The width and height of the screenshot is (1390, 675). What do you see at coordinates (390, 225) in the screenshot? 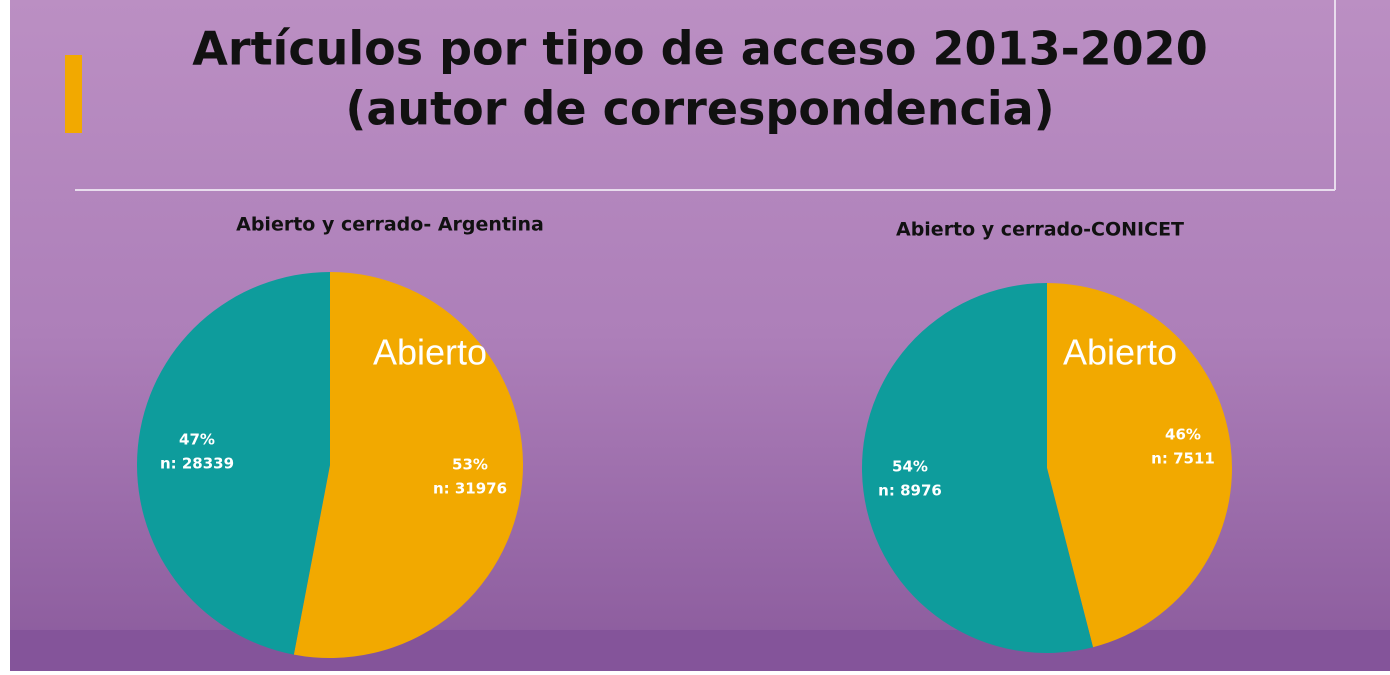
I see `chart-title: Abierto y cerrado- Argentina` at bounding box center [390, 225].